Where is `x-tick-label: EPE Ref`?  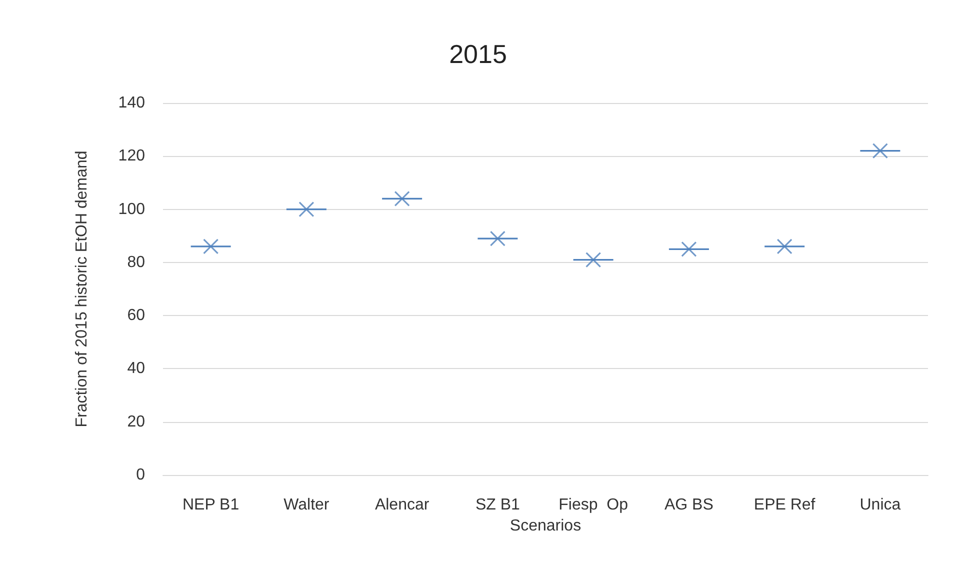
x-tick-label: EPE Ref is located at coordinates (785, 505).